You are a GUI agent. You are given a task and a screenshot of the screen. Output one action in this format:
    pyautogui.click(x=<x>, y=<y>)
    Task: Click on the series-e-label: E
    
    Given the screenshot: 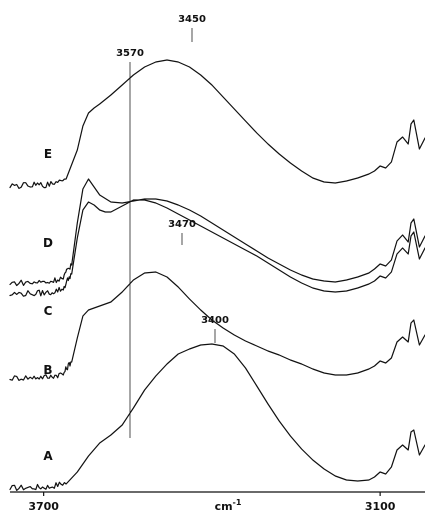 What is the action you would take?
    pyautogui.click(x=48, y=154)
    